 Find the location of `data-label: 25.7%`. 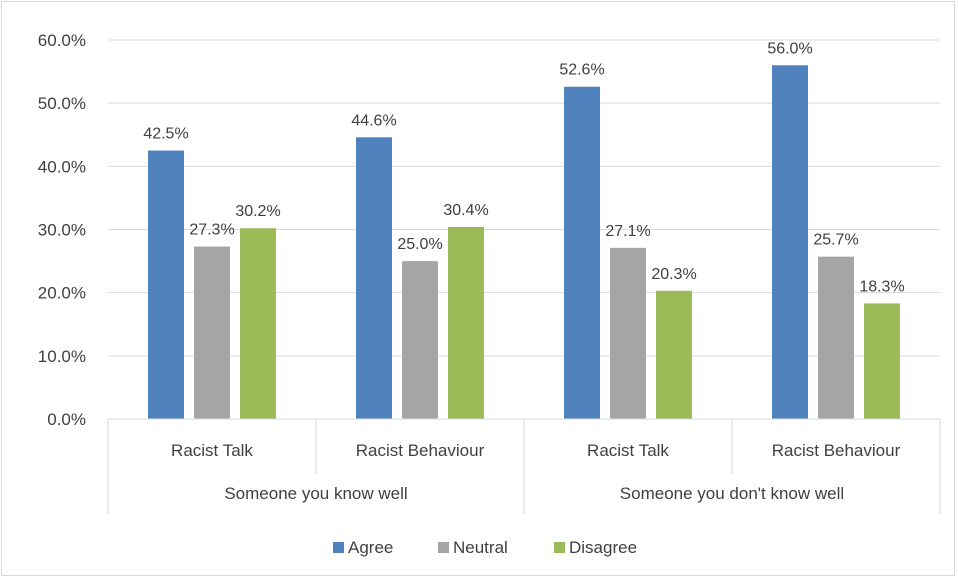

data-label: 25.7% is located at coordinates (835, 240).